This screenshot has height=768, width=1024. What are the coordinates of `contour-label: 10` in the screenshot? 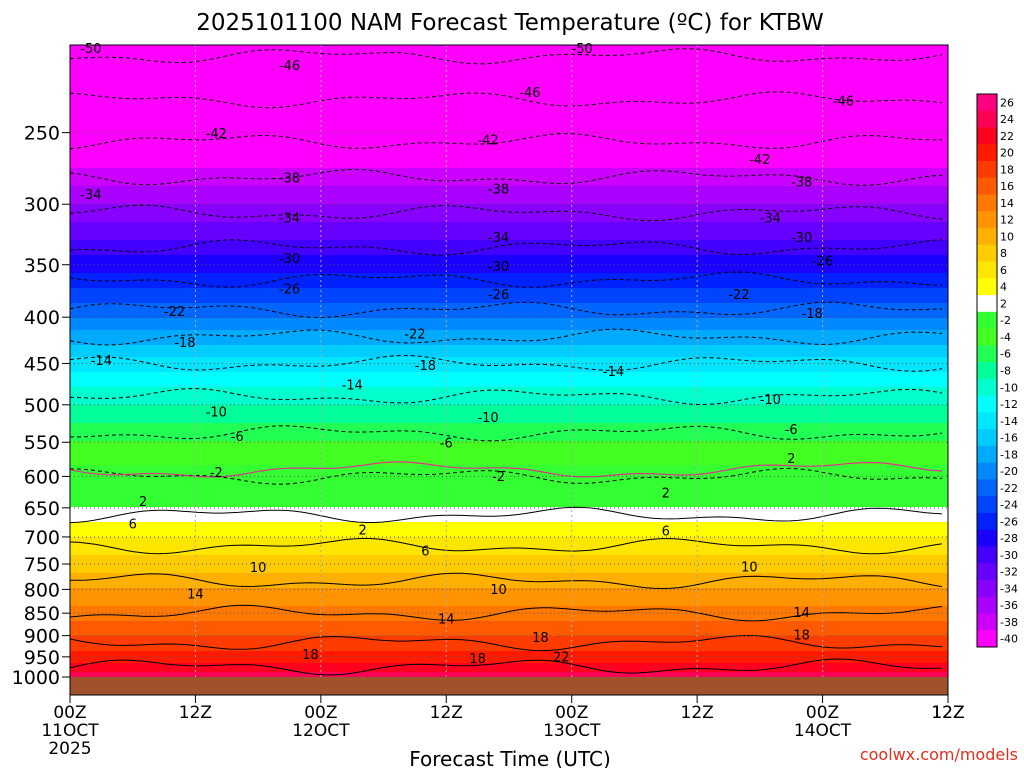 It's located at (498, 590).